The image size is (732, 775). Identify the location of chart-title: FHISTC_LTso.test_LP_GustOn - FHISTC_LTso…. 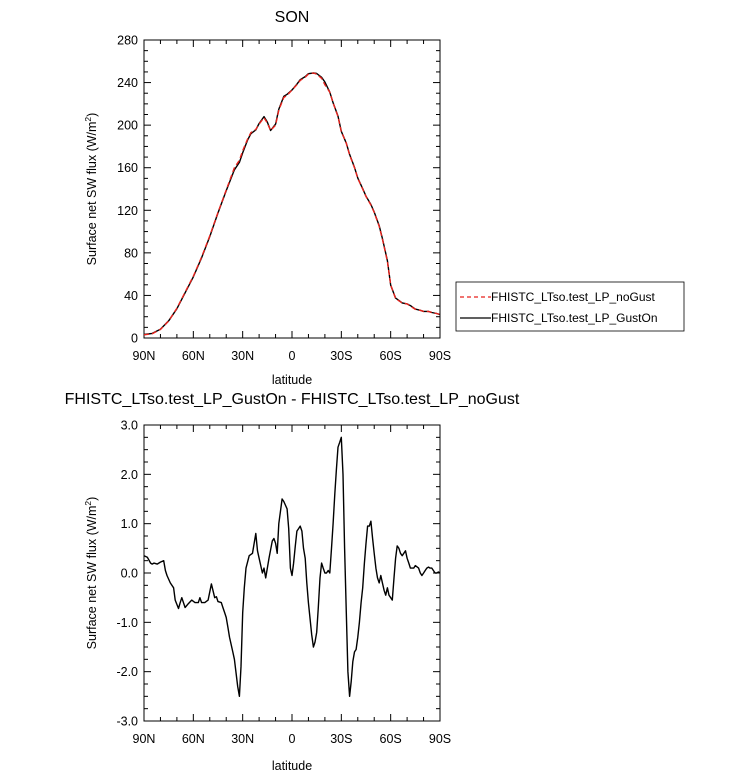
(292, 399).